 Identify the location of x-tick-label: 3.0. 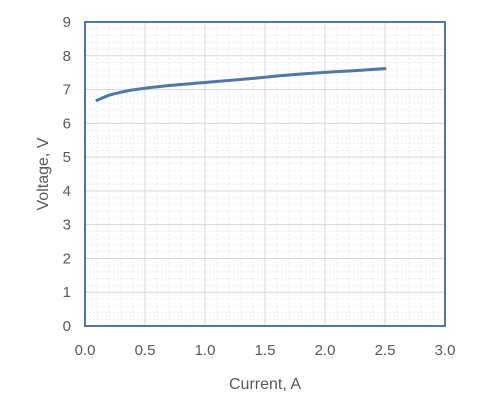
(445, 350).